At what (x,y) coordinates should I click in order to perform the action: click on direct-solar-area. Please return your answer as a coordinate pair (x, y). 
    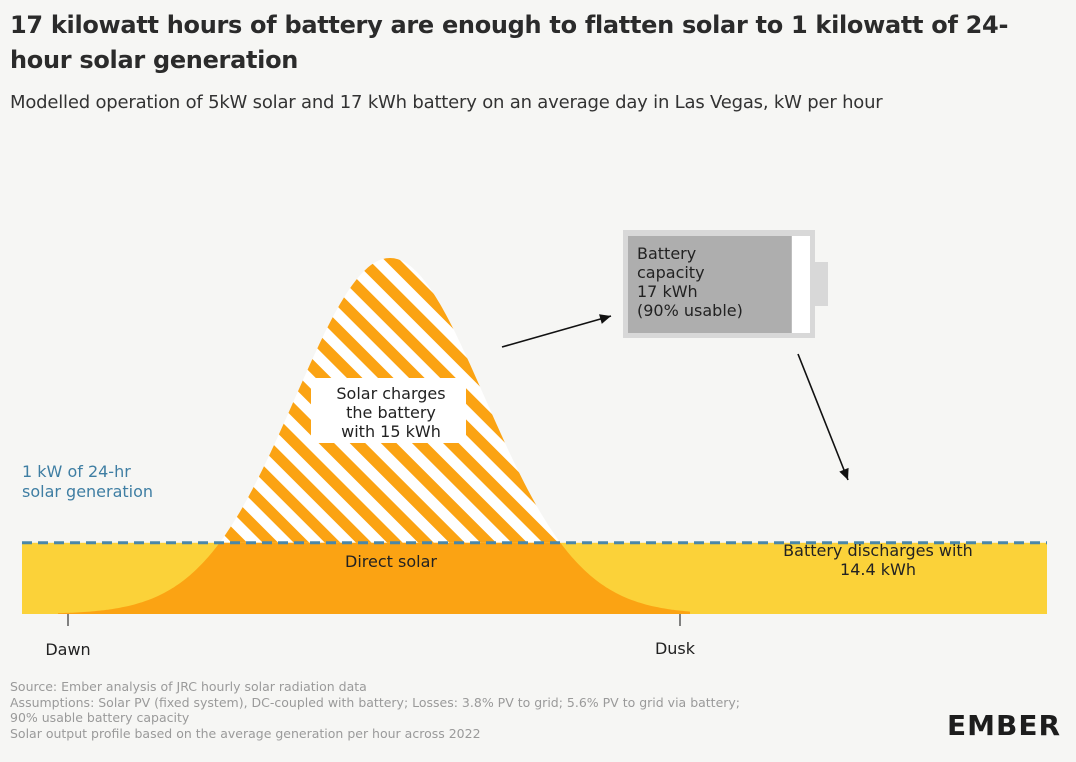
    Looking at the image, I should click on (374, 578).